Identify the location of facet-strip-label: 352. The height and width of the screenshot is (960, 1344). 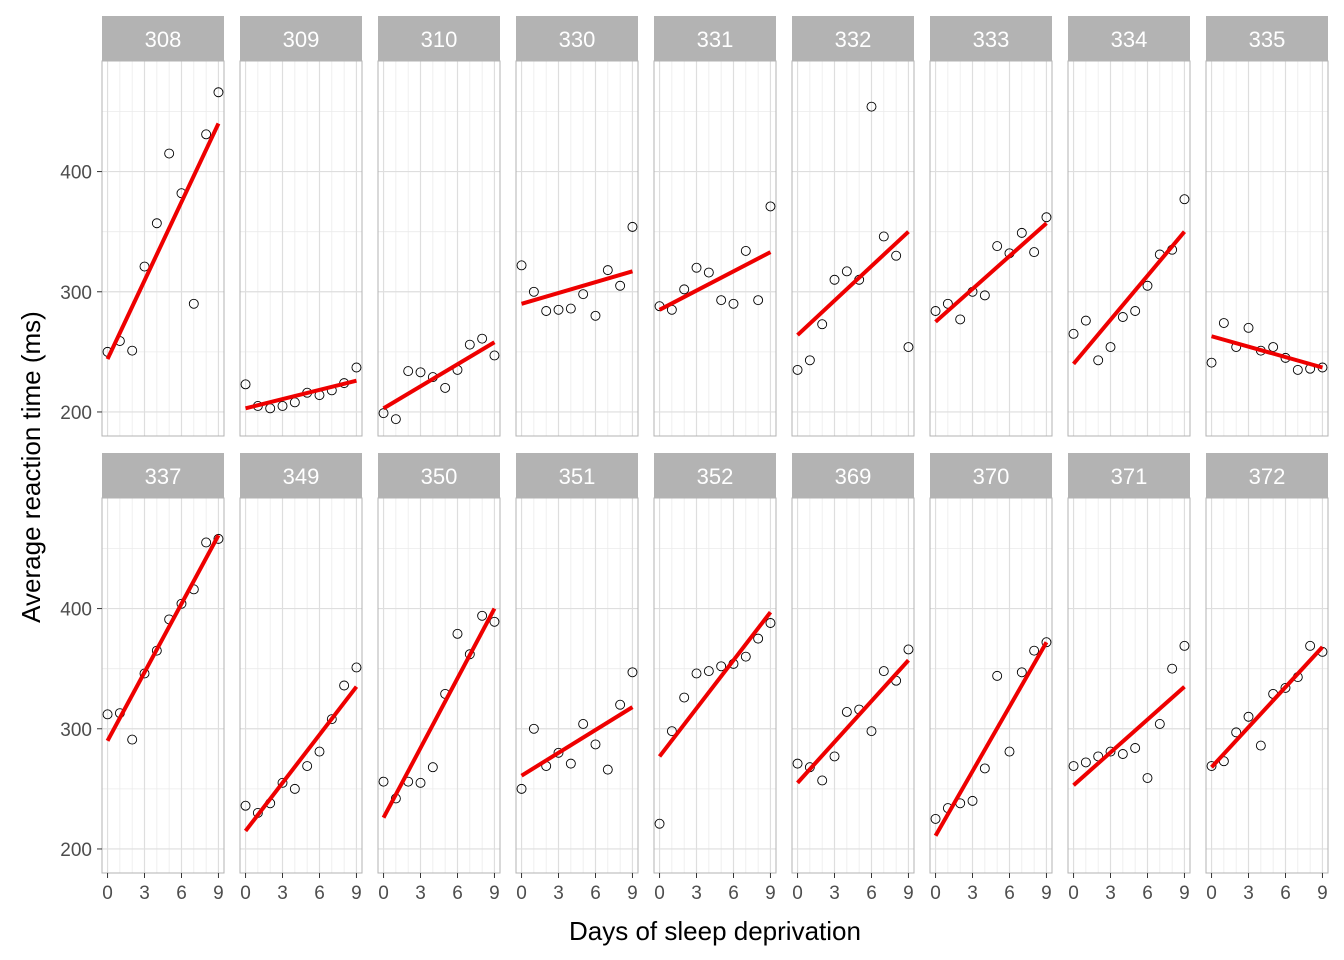
(715, 476).